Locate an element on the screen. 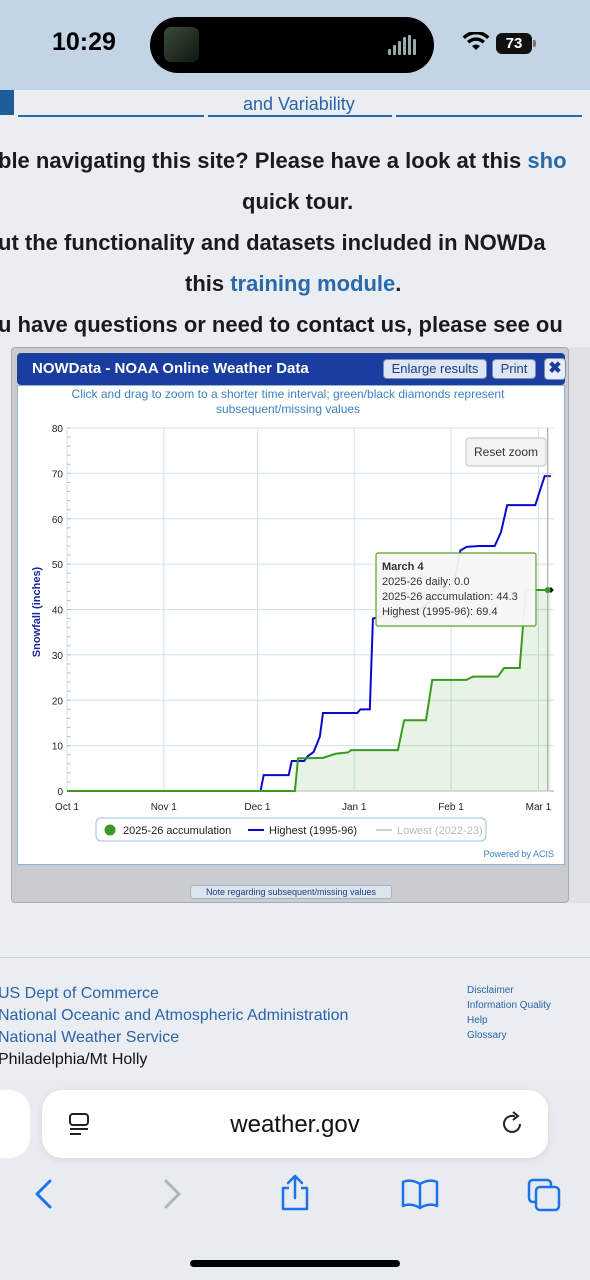 The width and height of the screenshot is (590, 1280). status-time: 10:29 is located at coordinates (84, 42).